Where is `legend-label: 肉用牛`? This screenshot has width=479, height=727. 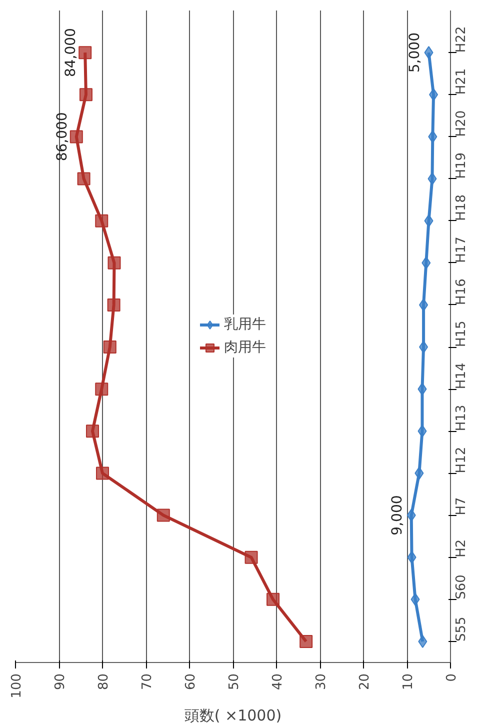 legend-label: 肉用牛 is located at coordinates (245, 347).